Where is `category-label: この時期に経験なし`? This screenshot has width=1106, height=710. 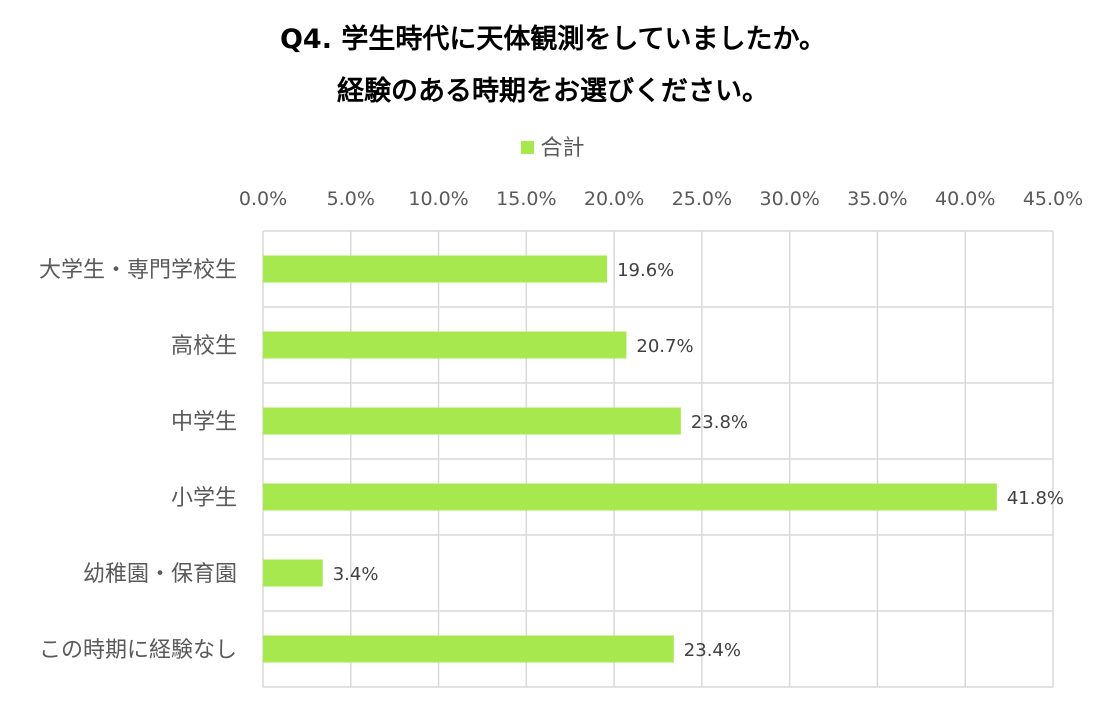
category-label: この時期に経験なし is located at coordinates (138, 650).